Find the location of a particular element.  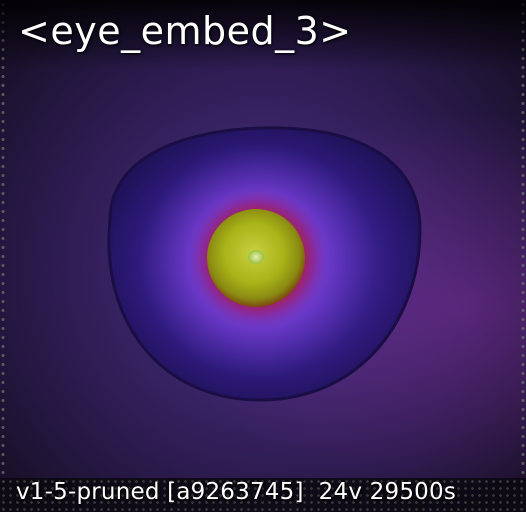

pupil-glint is located at coordinates (256, 257).